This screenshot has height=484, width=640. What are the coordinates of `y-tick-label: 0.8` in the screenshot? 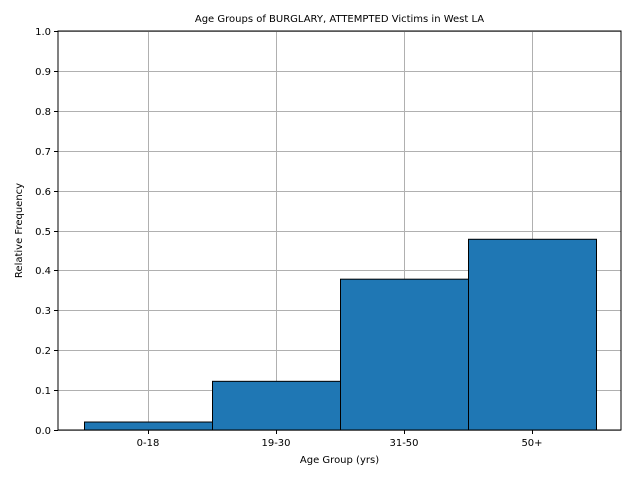 It's located at (43, 112).